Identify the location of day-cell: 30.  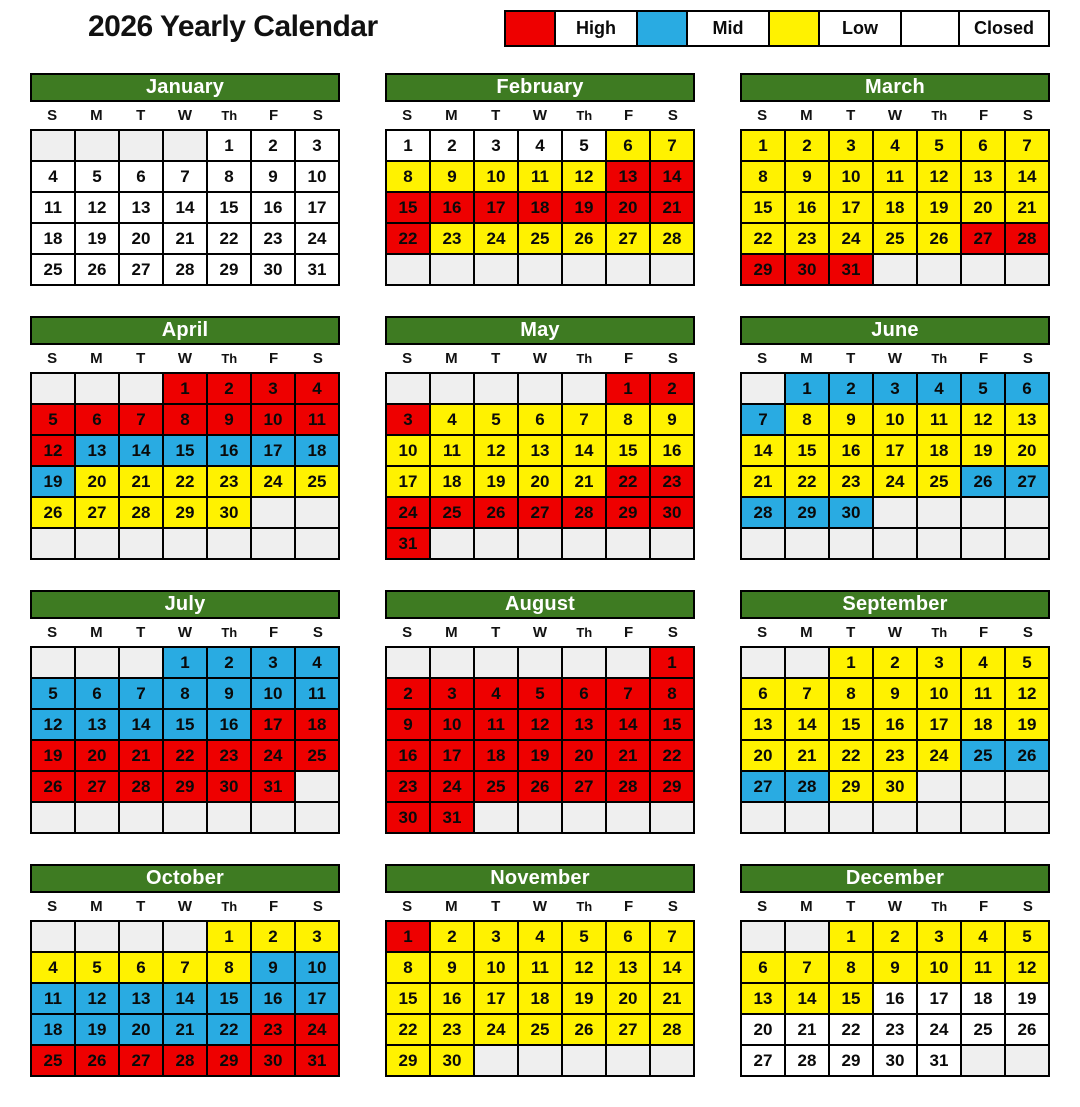
(851, 512).